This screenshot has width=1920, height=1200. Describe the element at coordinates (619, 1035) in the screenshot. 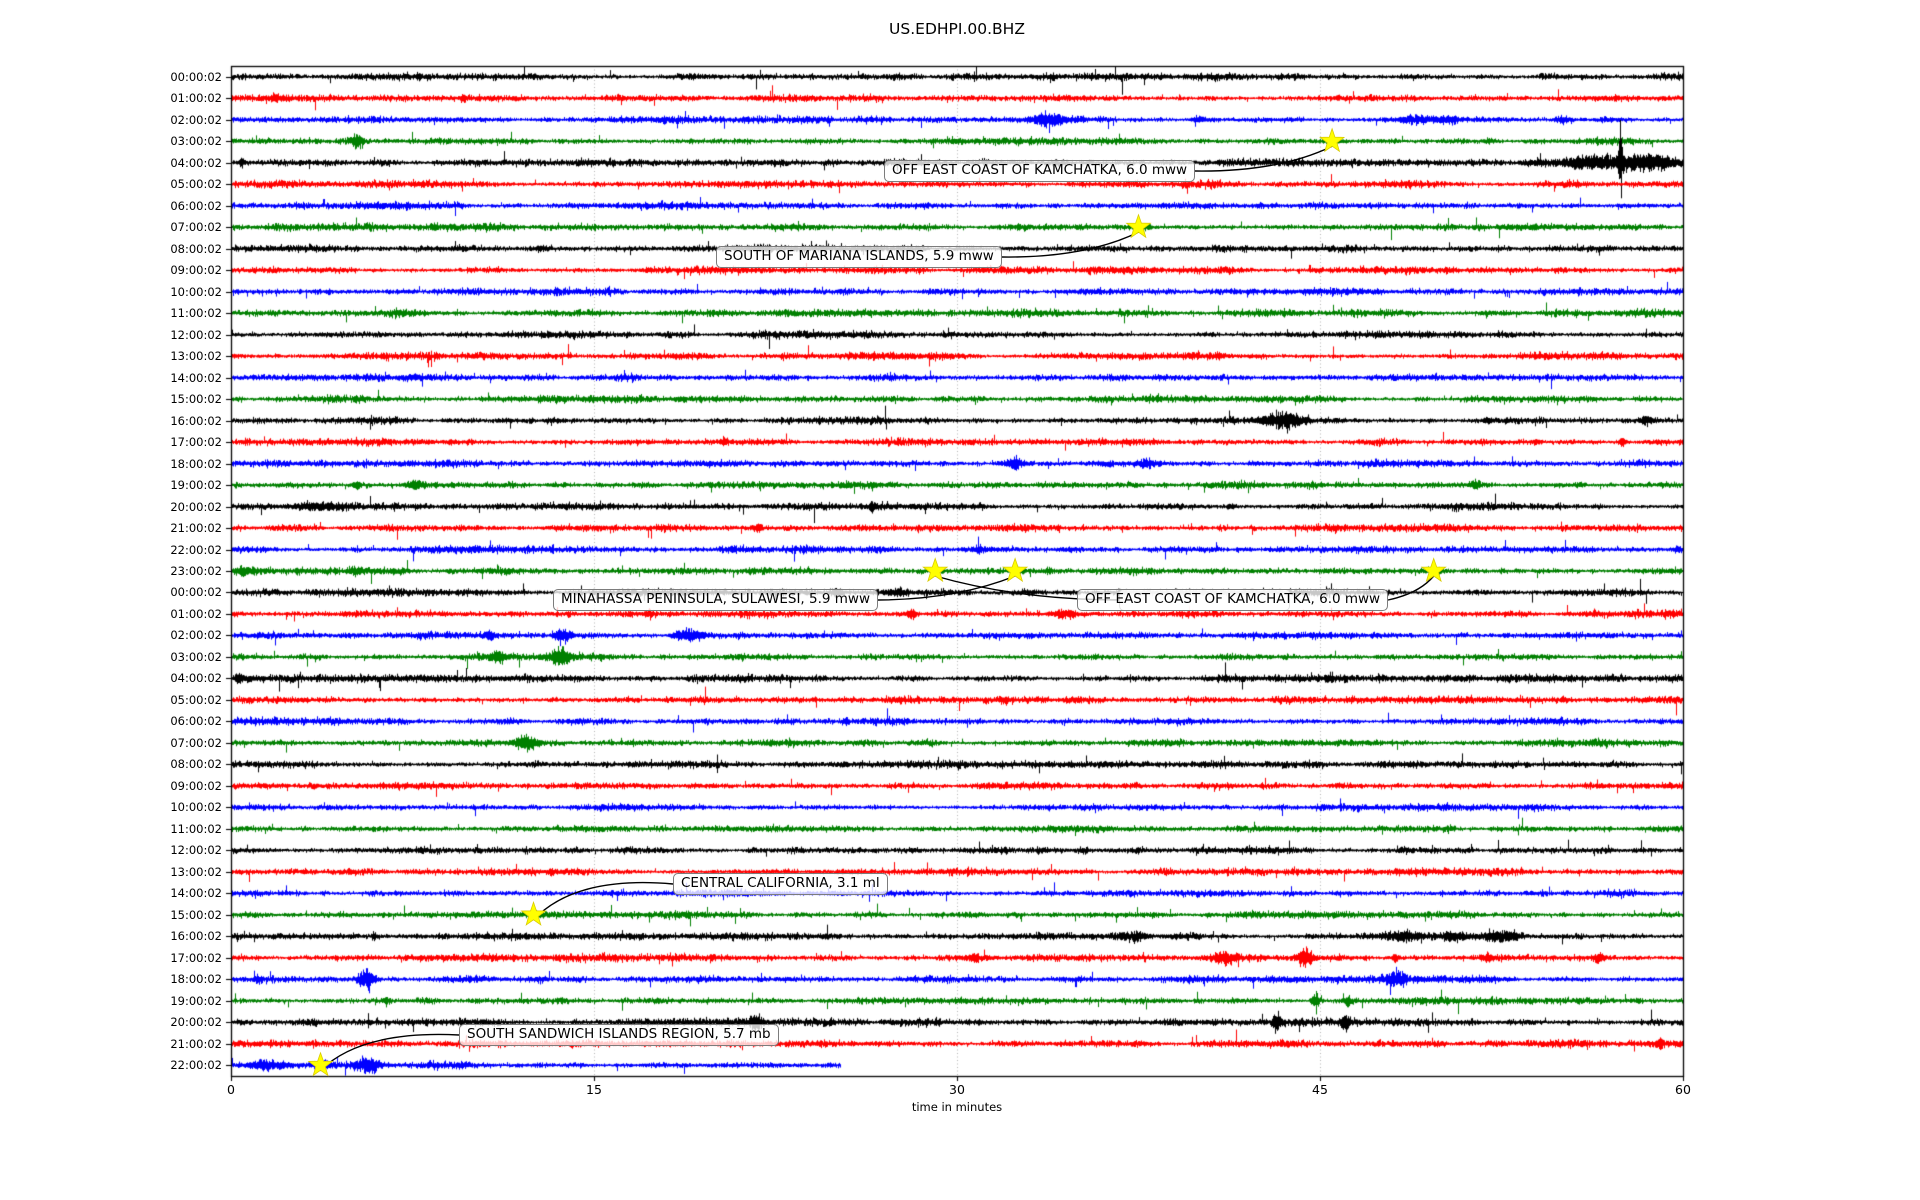

I see `event-annotation: SOUTH SANDWICH ISLANDS REGION, 5.7 mb` at that location.